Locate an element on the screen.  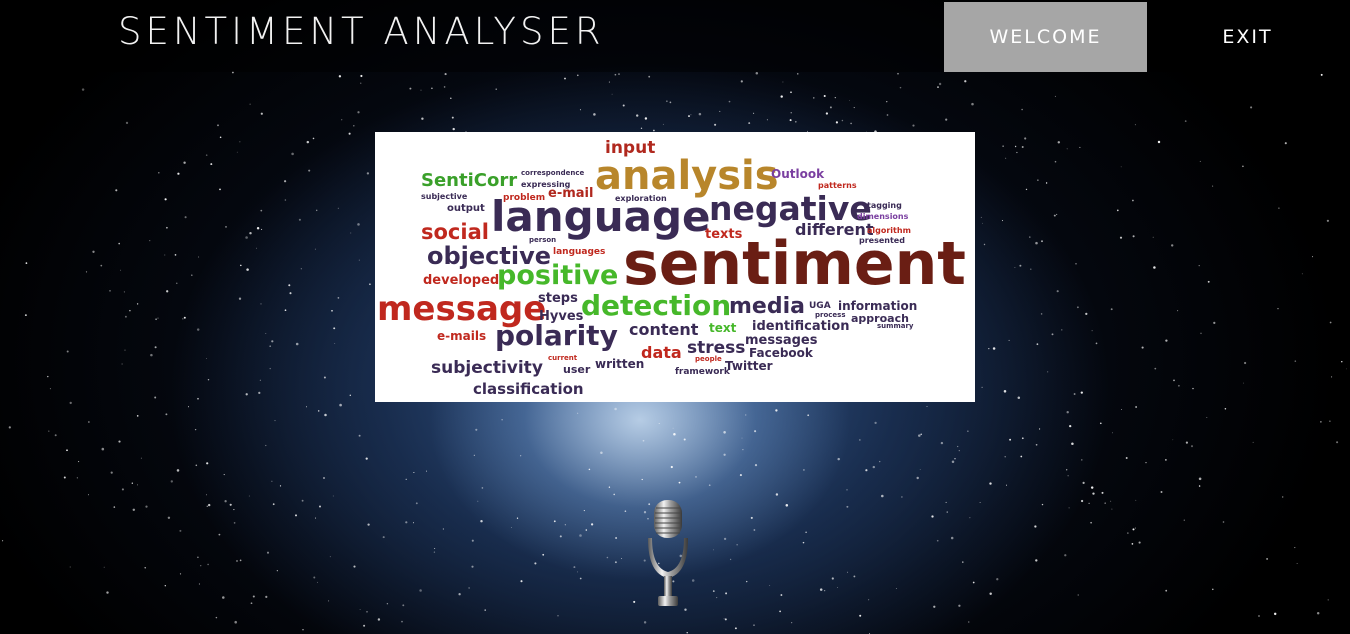
cloud-word: people is located at coordinates (708, 359).